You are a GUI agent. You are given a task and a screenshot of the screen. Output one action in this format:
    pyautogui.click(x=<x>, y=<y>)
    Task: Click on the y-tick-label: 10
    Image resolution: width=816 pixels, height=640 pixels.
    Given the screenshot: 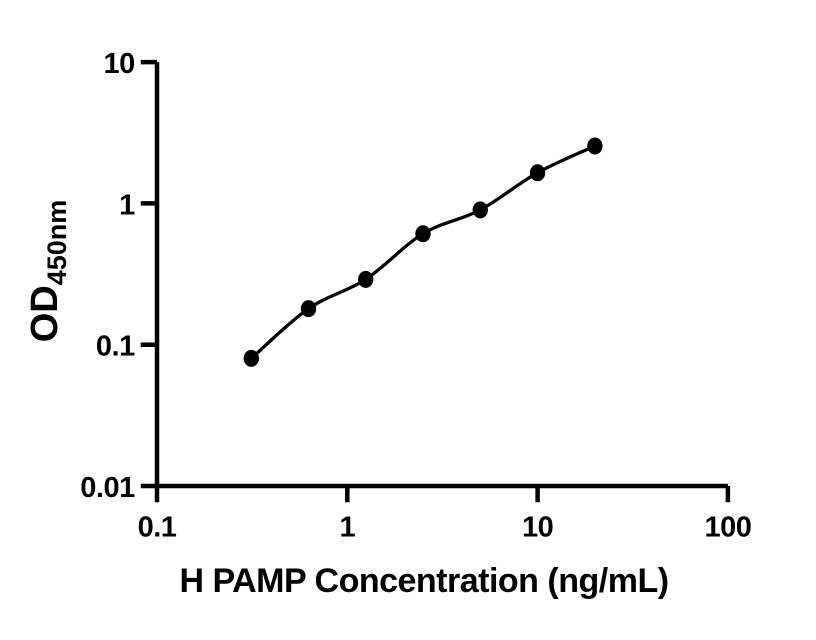 What is the action you would take?
    pyautogui.click(x=118, y=64)
    